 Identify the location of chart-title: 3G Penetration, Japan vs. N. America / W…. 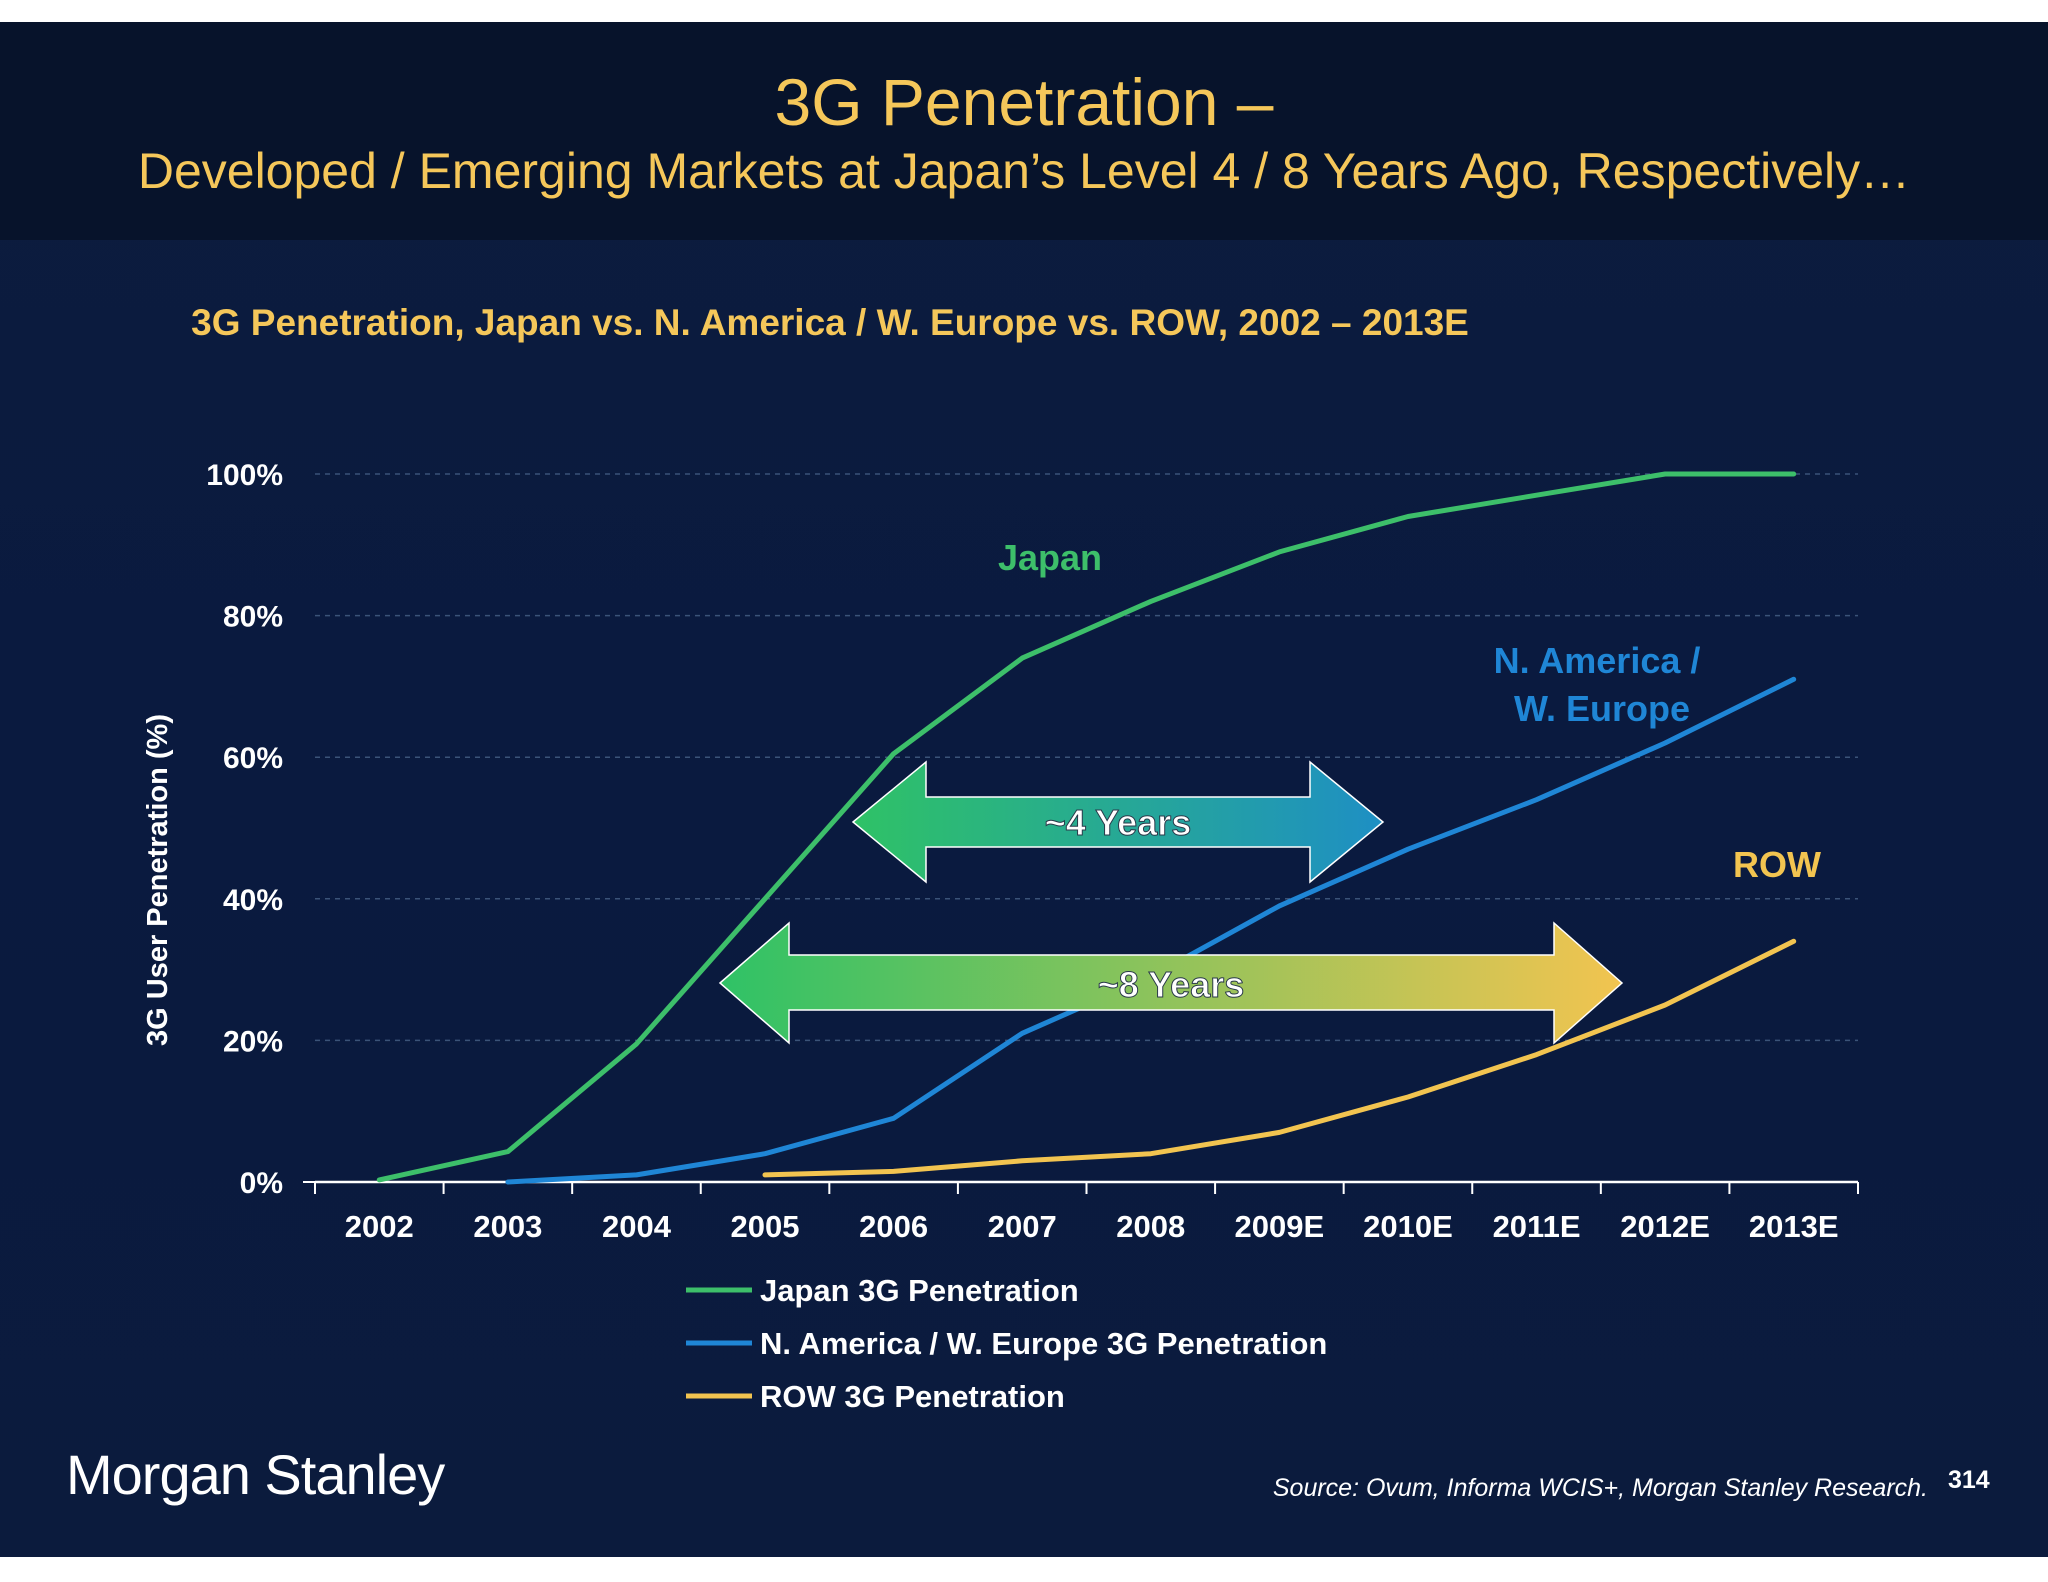
(830, 322).